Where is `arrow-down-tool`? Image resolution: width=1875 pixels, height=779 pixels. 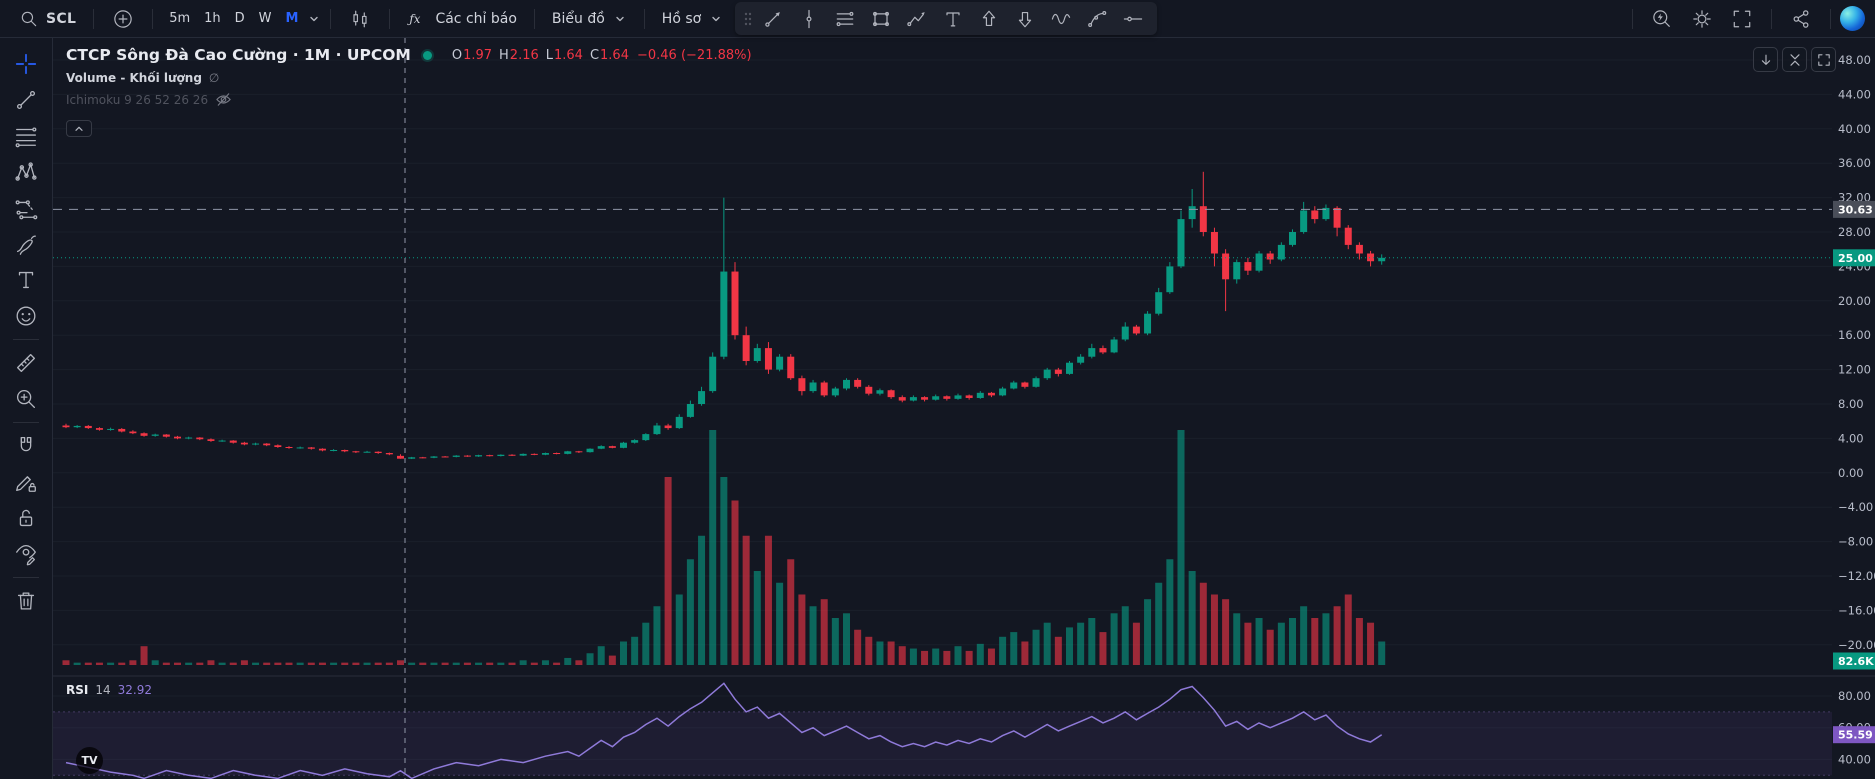 arrow-down-tool is located at coordinates (1025, 19).